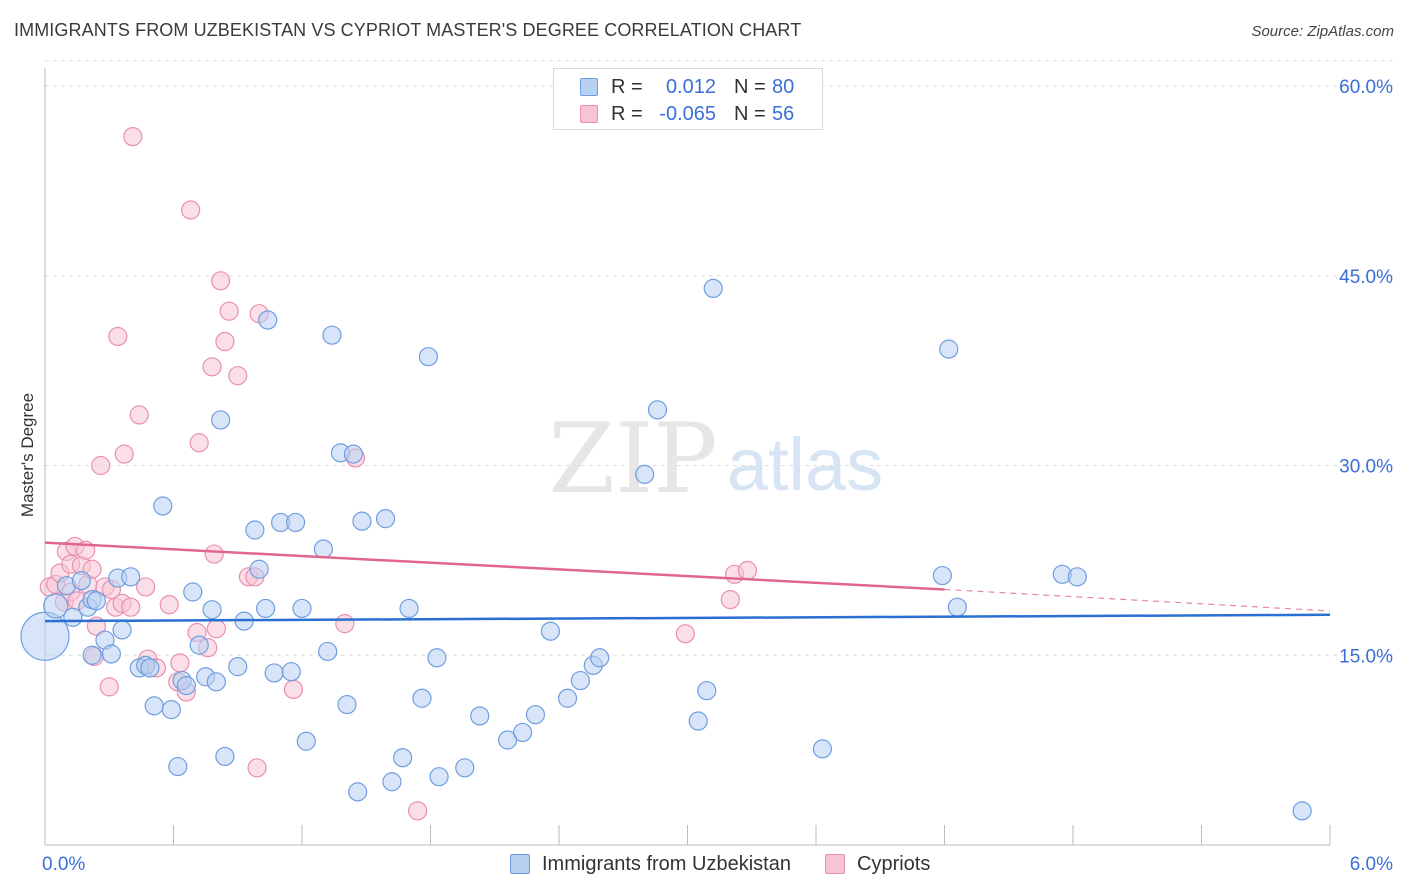 Image resolution: width=1406 pixels, height=892 pixels. What do you see at coordinates (666, 864) in the screenshot?
I see `legend-label-uzbekistan: Immigrants from Uzbekistan` at bounding box center [666, 864].